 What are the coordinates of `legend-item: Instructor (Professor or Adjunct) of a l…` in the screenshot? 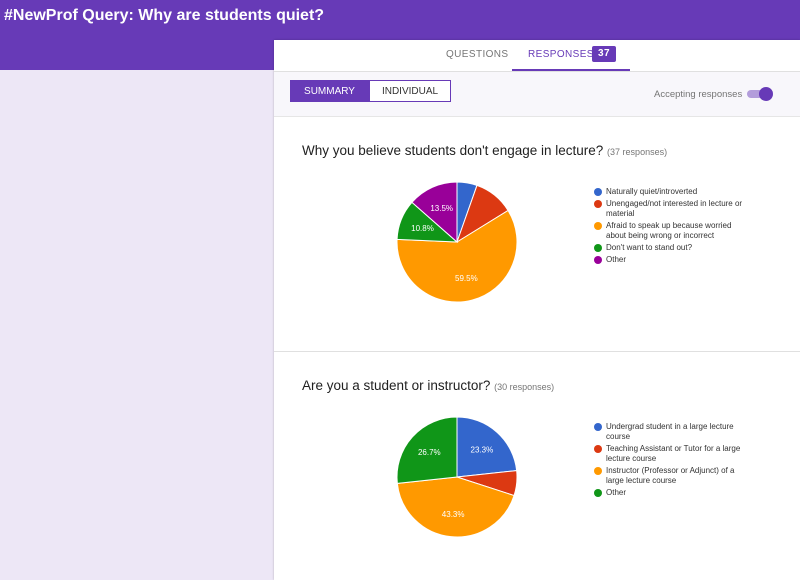 It's located at (669, 476).